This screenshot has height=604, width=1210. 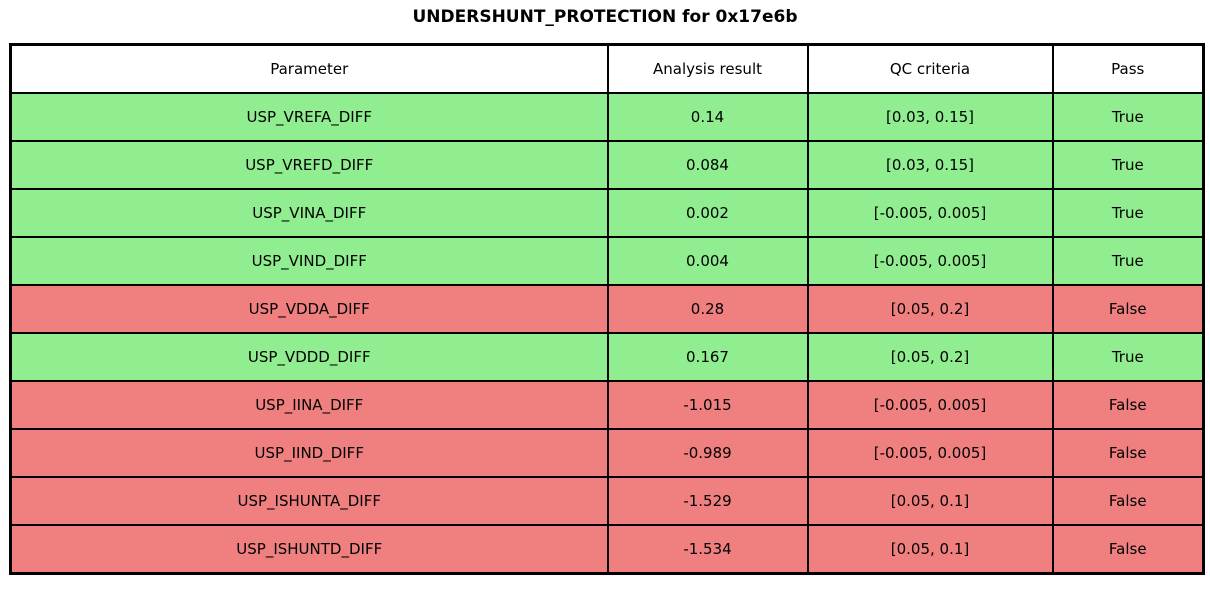 What do you see at coordinates (309, 405) in the screenshot?
I see `parameter-cell: USP_IINA_DIFF` at bounding box center [309, 405].